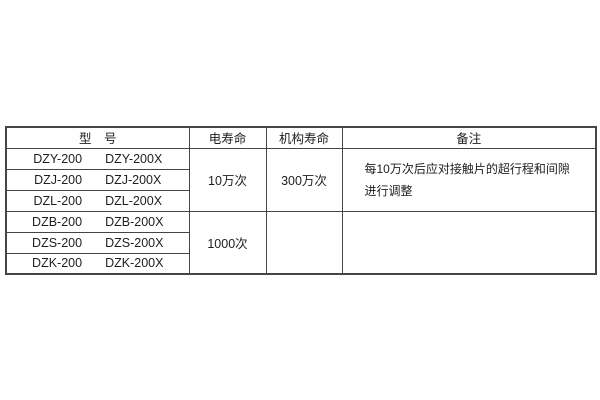  What do you see at coordinates (227, 137) in the screenshot?
I see `header-electrical-life: 电寿命` at bounding box center [227, 137].